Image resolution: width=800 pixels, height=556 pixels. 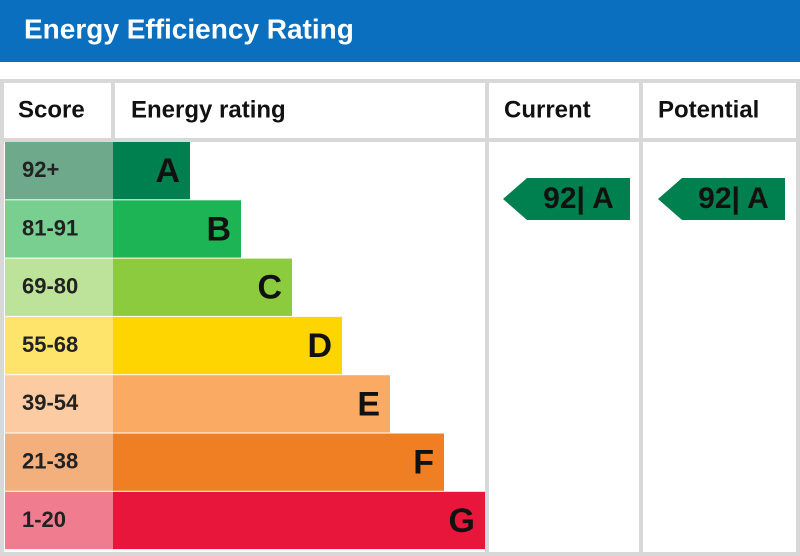 I want to click on score-label: 21-38, so click(x=50, y=460).